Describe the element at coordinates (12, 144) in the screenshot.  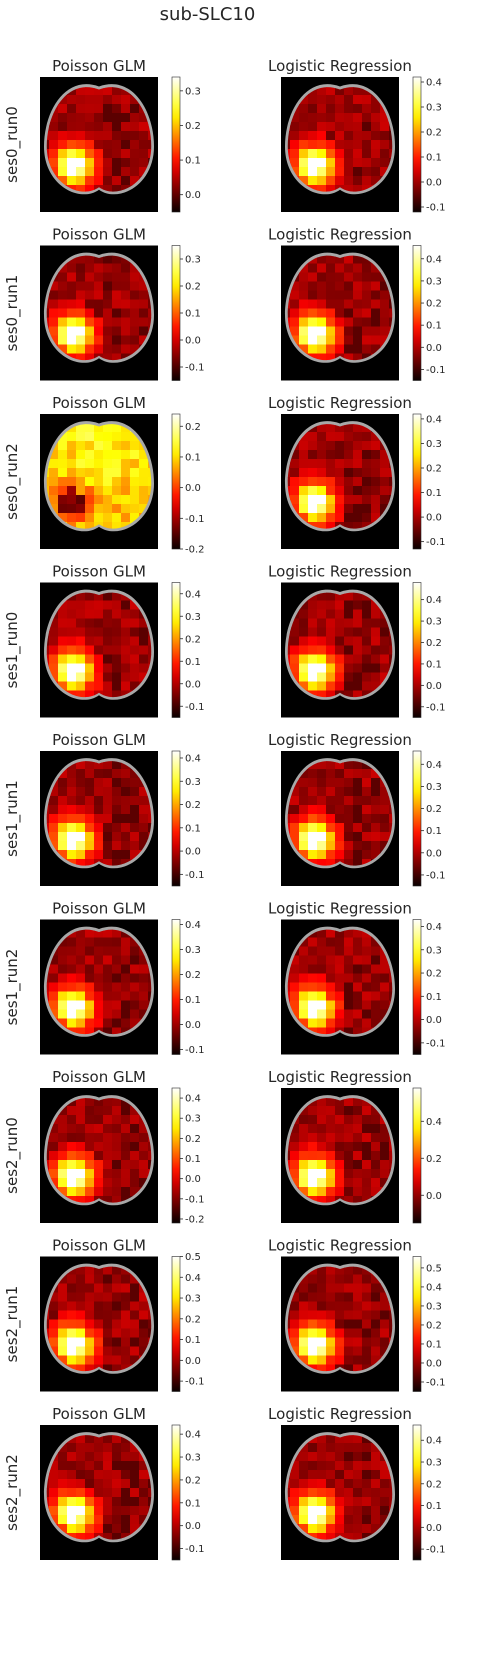
I see `row-label: ses0_run0` at that location.